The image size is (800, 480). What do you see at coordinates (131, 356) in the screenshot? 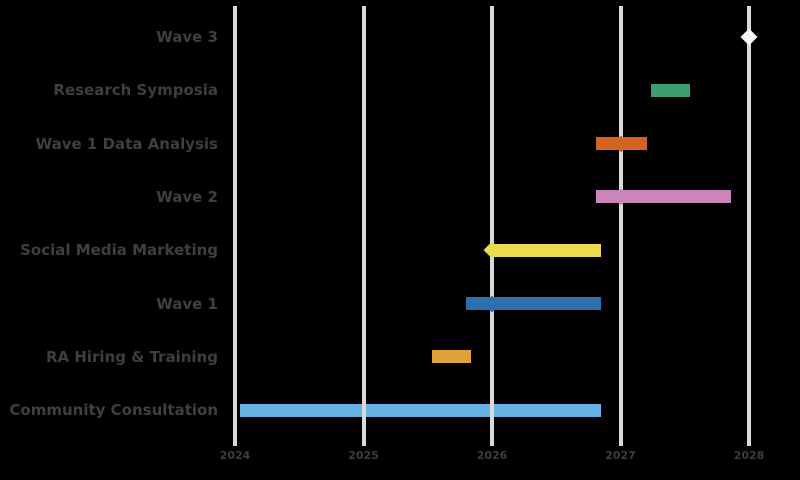
I see `task-label-ra-hiring-training: RA Hiring & Training` at bounding box center [131, 356].